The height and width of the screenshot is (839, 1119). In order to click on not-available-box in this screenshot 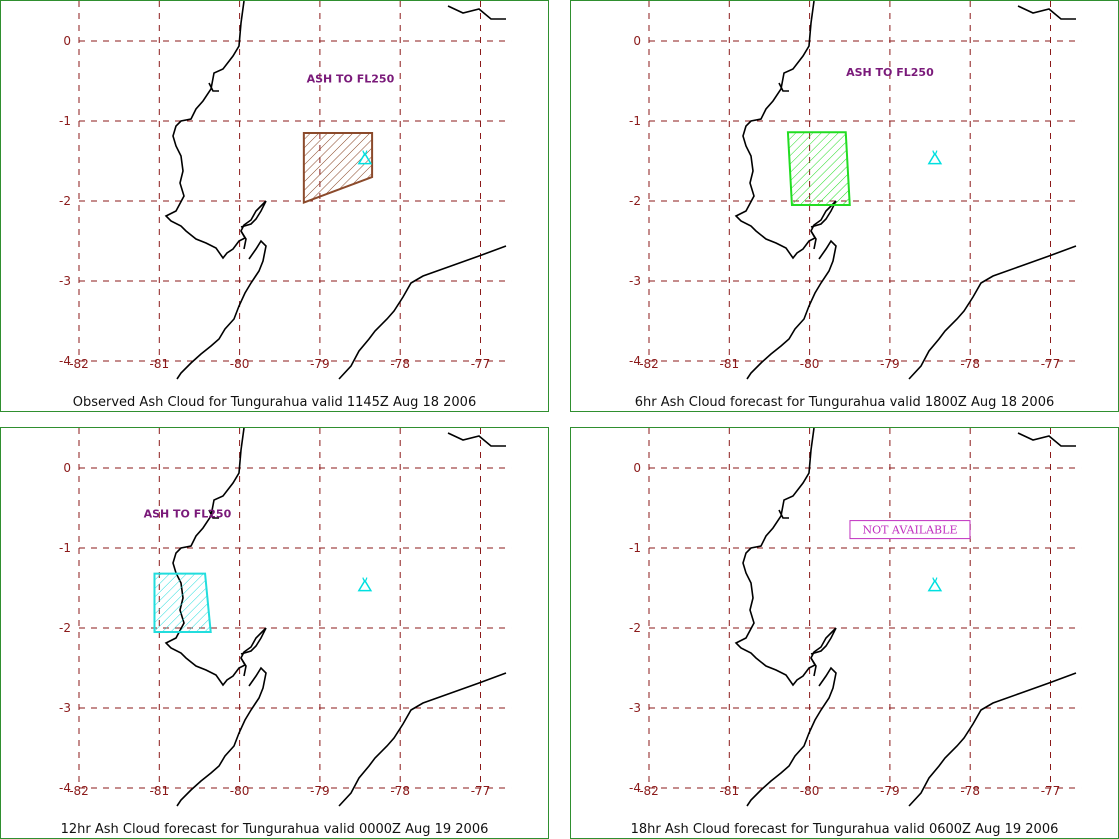, I will do `click(910, 530)`.